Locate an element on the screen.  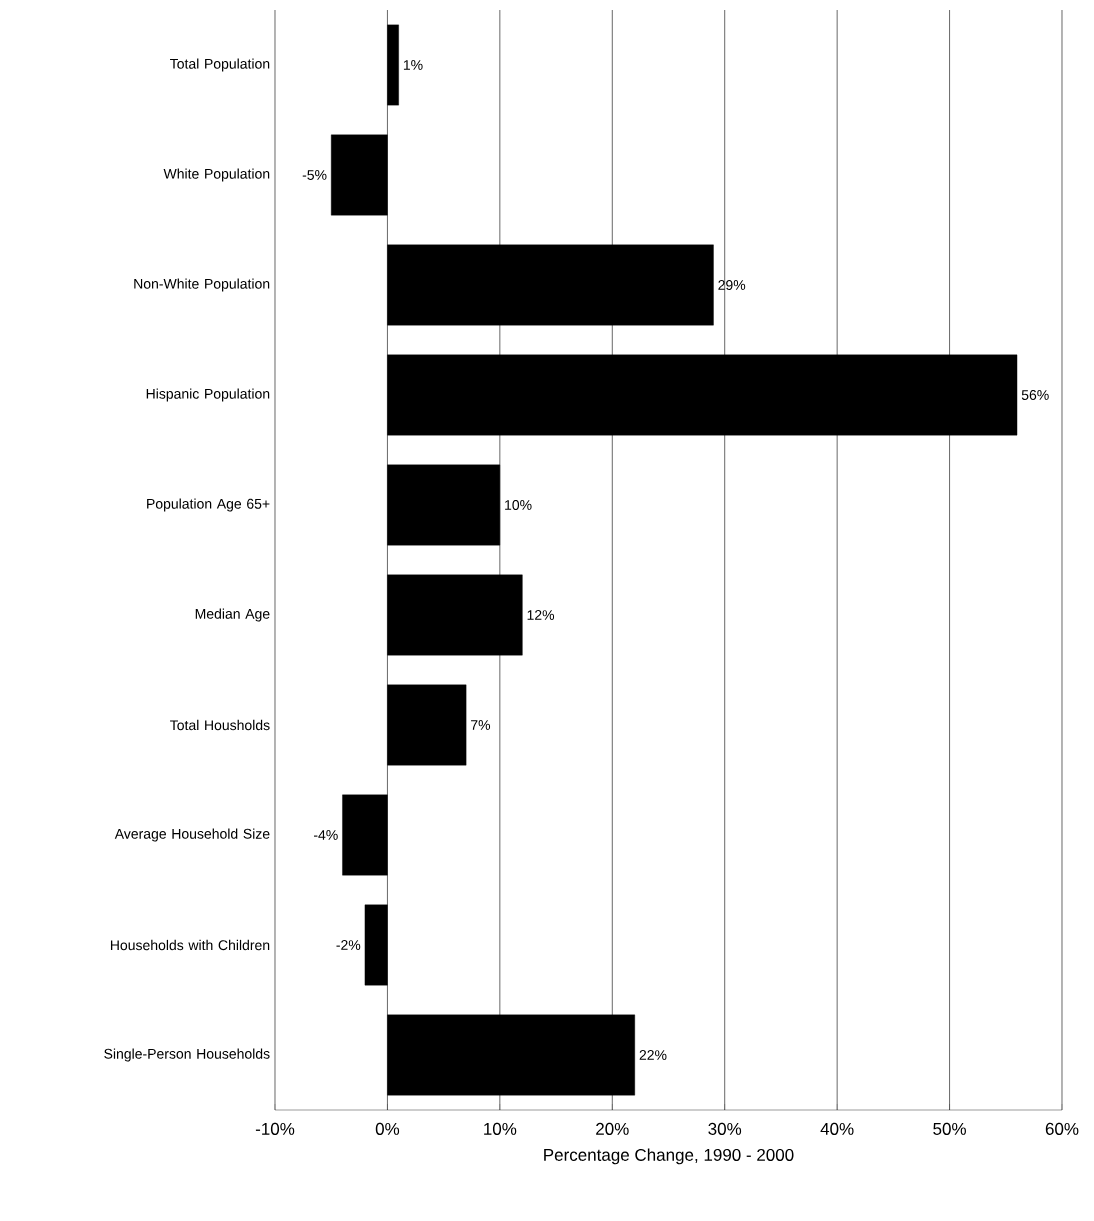
y-tick-label: Total Housholds is located at coordinates (220, 725).